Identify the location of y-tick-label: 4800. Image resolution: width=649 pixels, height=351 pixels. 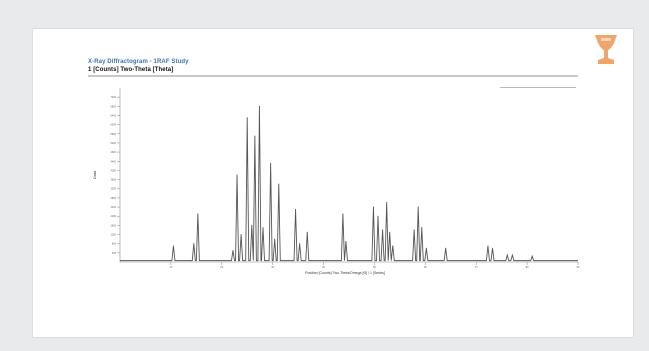
(113, 152).